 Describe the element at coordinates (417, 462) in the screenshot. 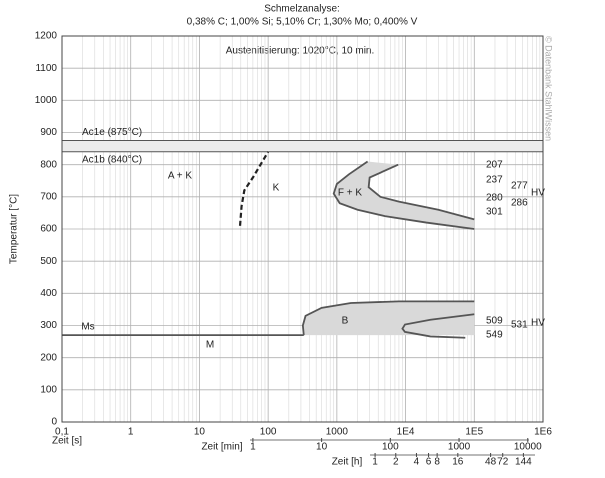

I see `x-tick-label: 4` at that location.